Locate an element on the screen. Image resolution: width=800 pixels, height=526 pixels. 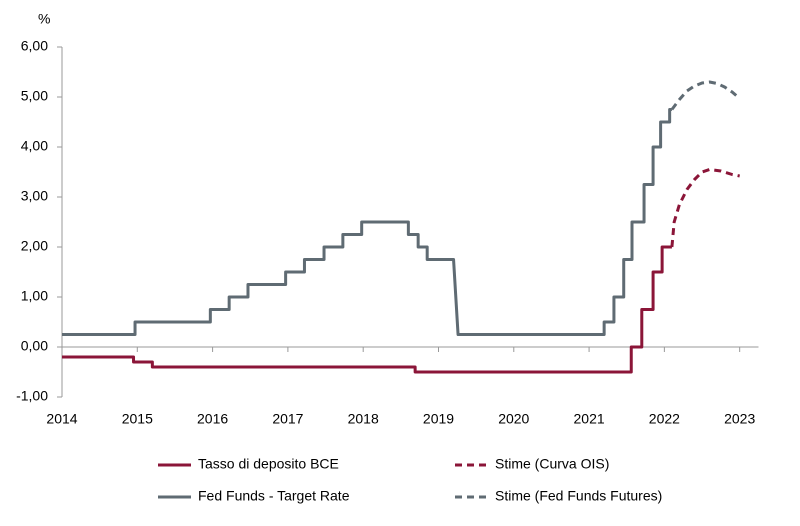
y-tick-label: 3,00 is located at coordinates (34, 196).